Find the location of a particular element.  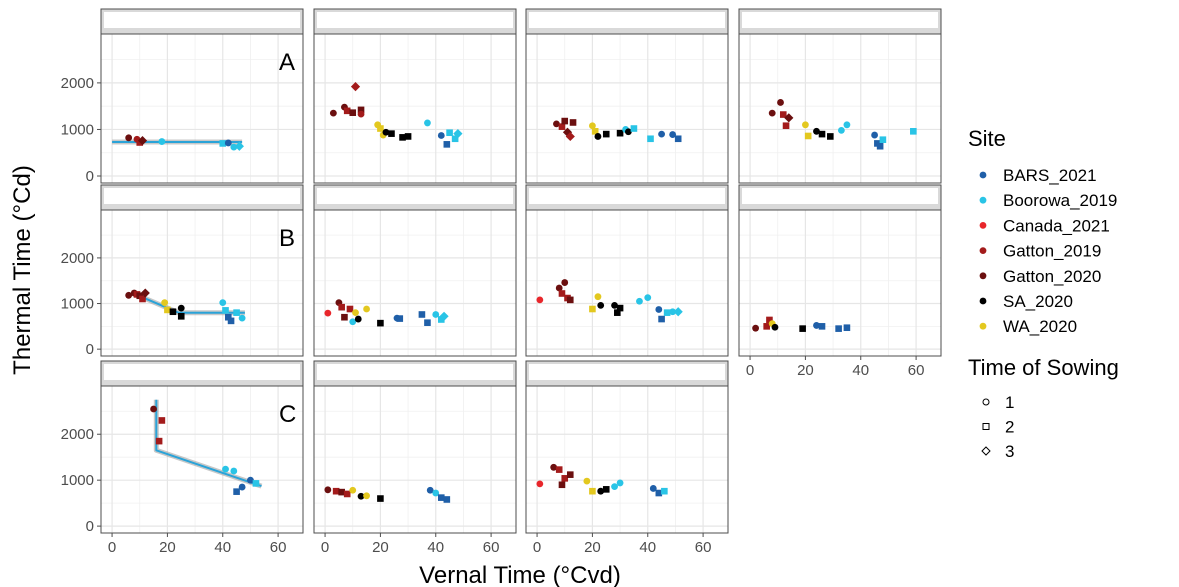

legend-label: BARS_2021 is located at coordinates (1050, 175).